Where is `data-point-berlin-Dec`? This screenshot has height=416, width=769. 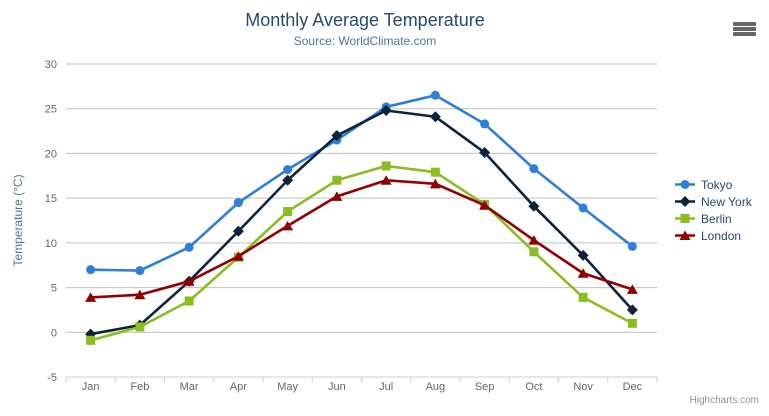 data-point-berlin-Dec is located at coordinates (632, 323).